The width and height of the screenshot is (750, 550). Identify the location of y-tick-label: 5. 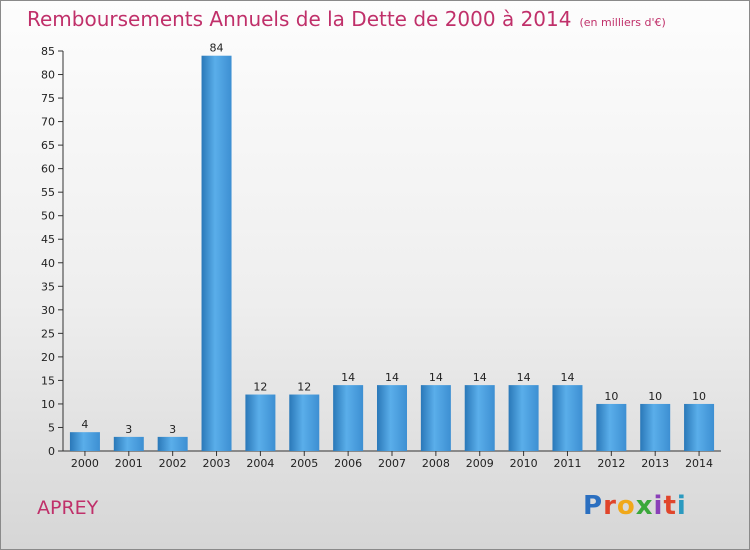
(51, 427).